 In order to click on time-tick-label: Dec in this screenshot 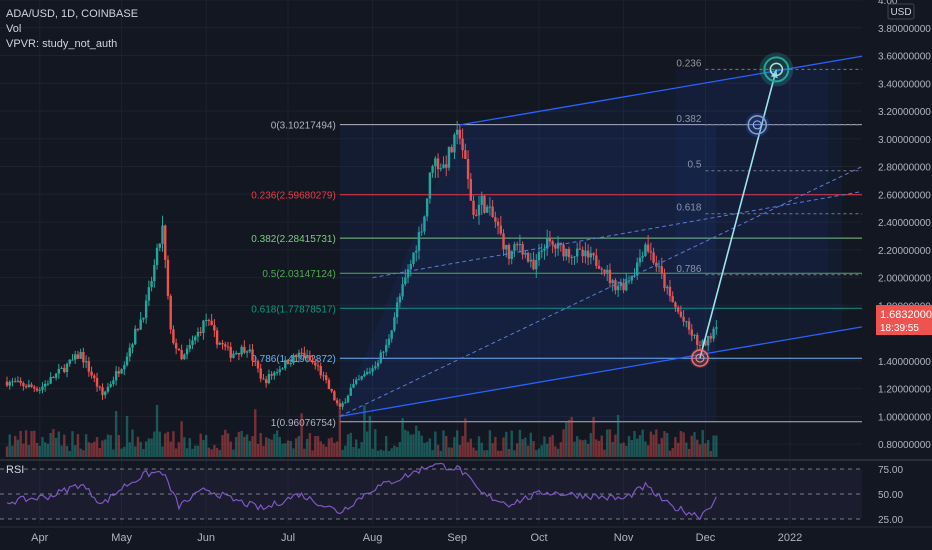, I will do `click(706, 538)`.